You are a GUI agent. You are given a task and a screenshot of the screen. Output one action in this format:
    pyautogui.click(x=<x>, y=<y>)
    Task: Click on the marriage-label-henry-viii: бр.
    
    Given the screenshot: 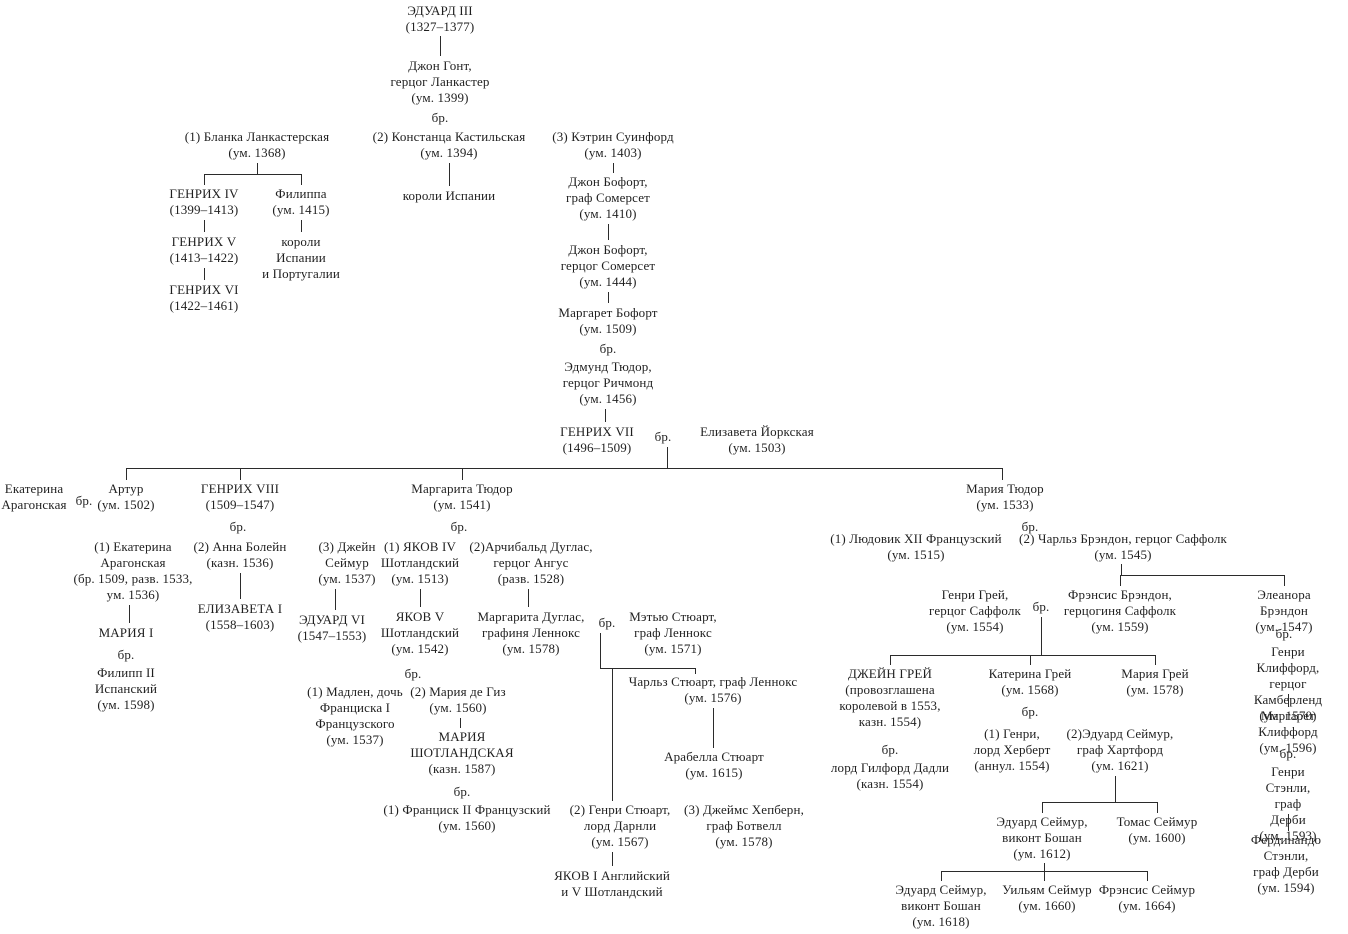 What is the action you would take?
    pyautogui.click(x=238, y=526)
    